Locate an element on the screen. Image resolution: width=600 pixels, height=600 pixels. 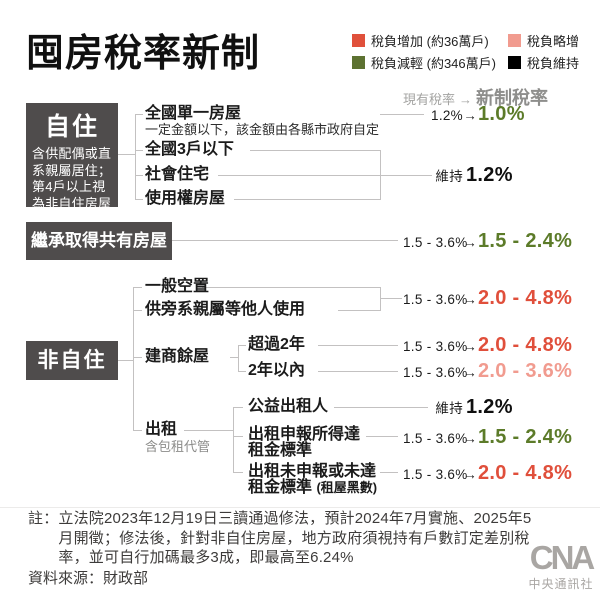
node-single-house-note: 一定金額以下，該金額由各縣市政府自定 is located at coordinates (262, 129).